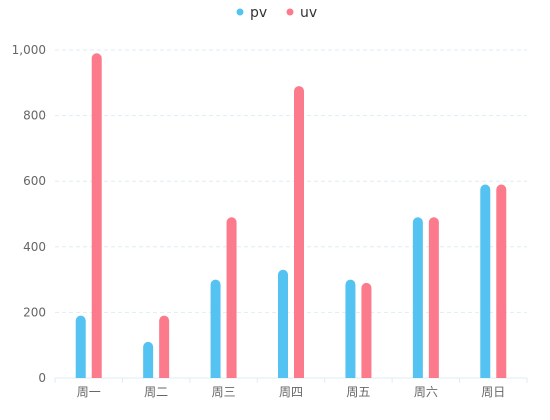  I want to click on x-tick-label: 周三, so click(224, 392).